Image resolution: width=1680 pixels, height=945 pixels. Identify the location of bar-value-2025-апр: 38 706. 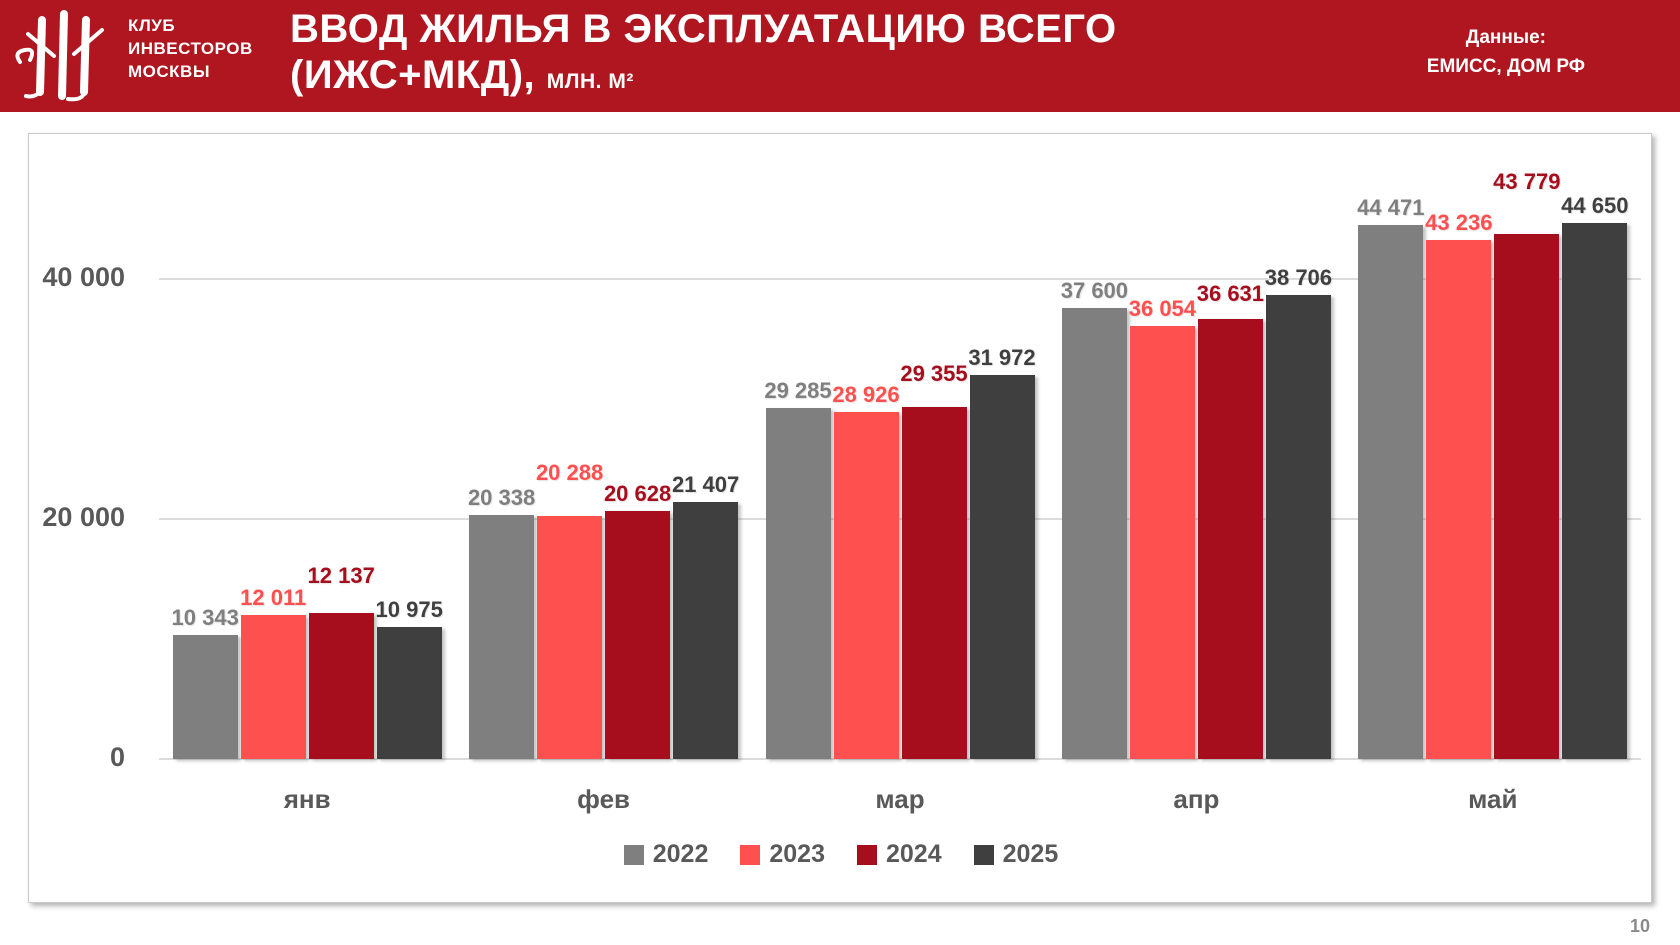
(1298, 277).